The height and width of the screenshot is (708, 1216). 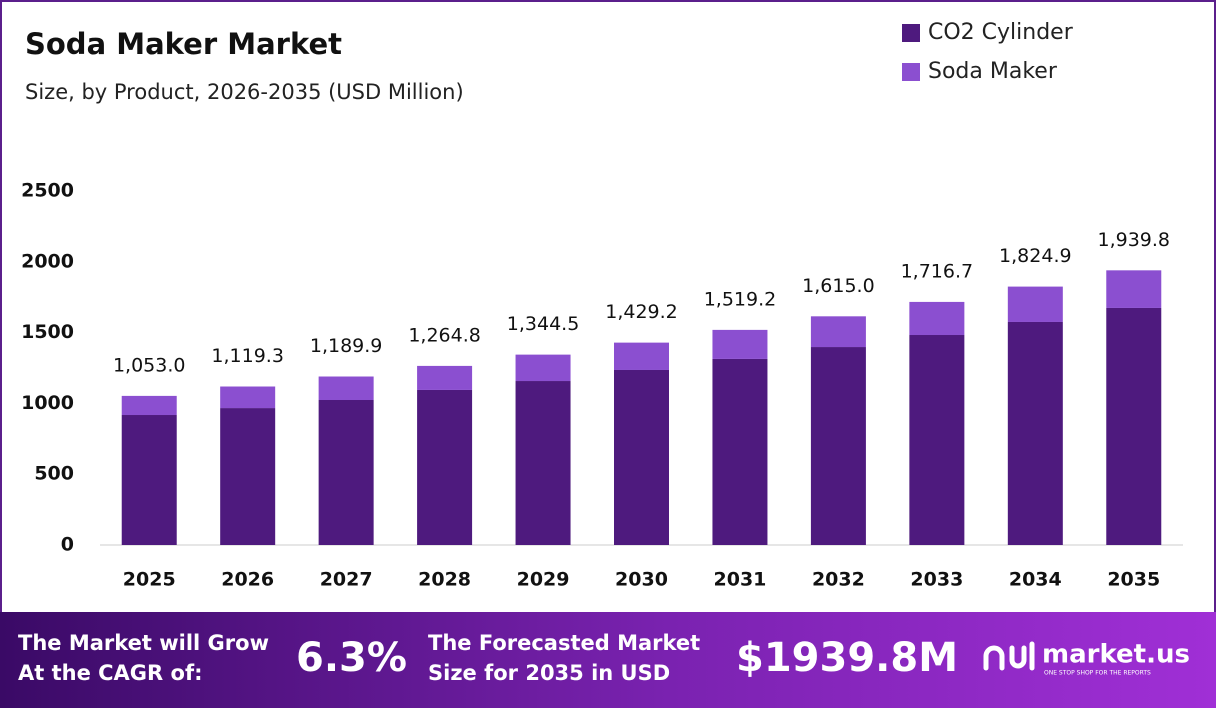 I want to click on legend-label: CO2 Cylinder, so click(x=1001, y=32).